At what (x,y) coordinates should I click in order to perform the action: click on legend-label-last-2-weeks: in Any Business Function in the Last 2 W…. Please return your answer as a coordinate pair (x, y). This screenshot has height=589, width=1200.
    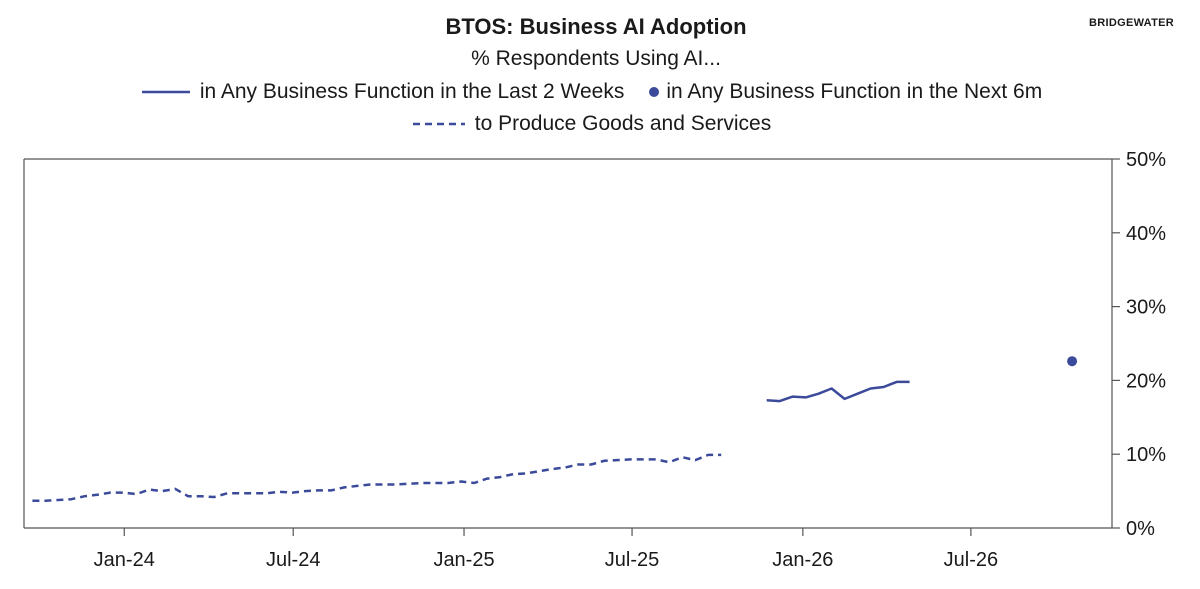
    Looking at the image, I should click on (412, 91).